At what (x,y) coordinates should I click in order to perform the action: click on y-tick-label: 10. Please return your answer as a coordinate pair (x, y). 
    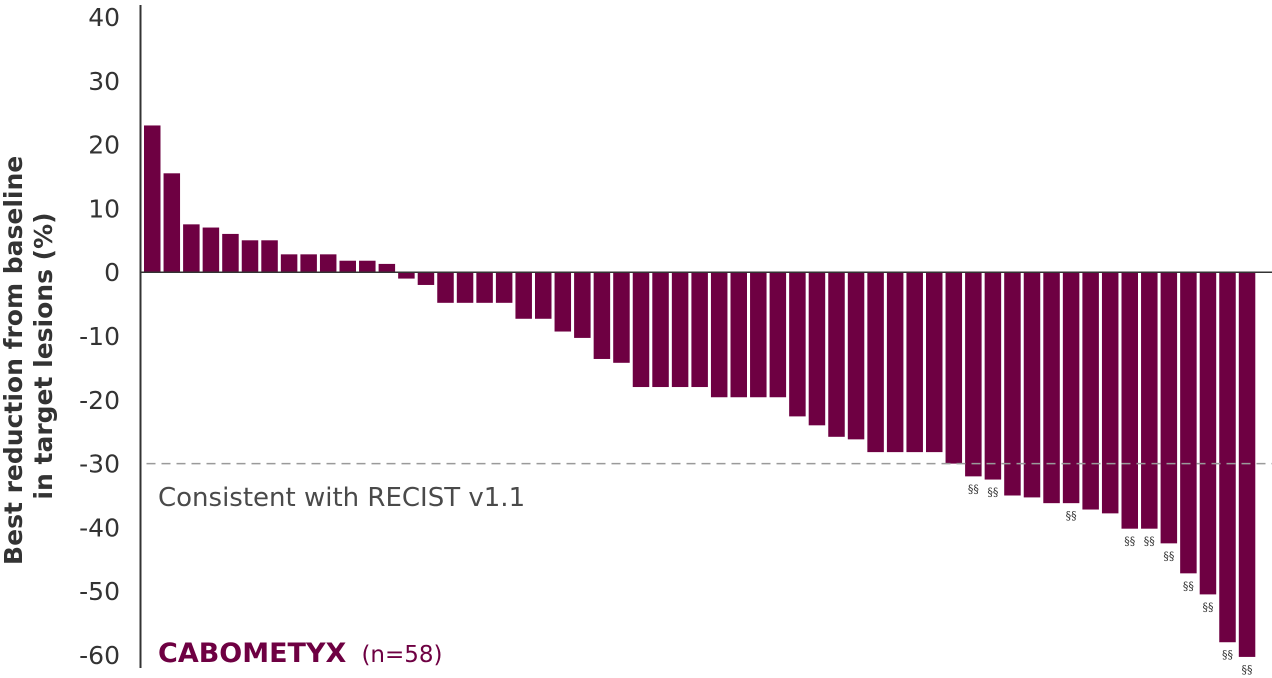
    Looking at the image, I should click on (104, 208).